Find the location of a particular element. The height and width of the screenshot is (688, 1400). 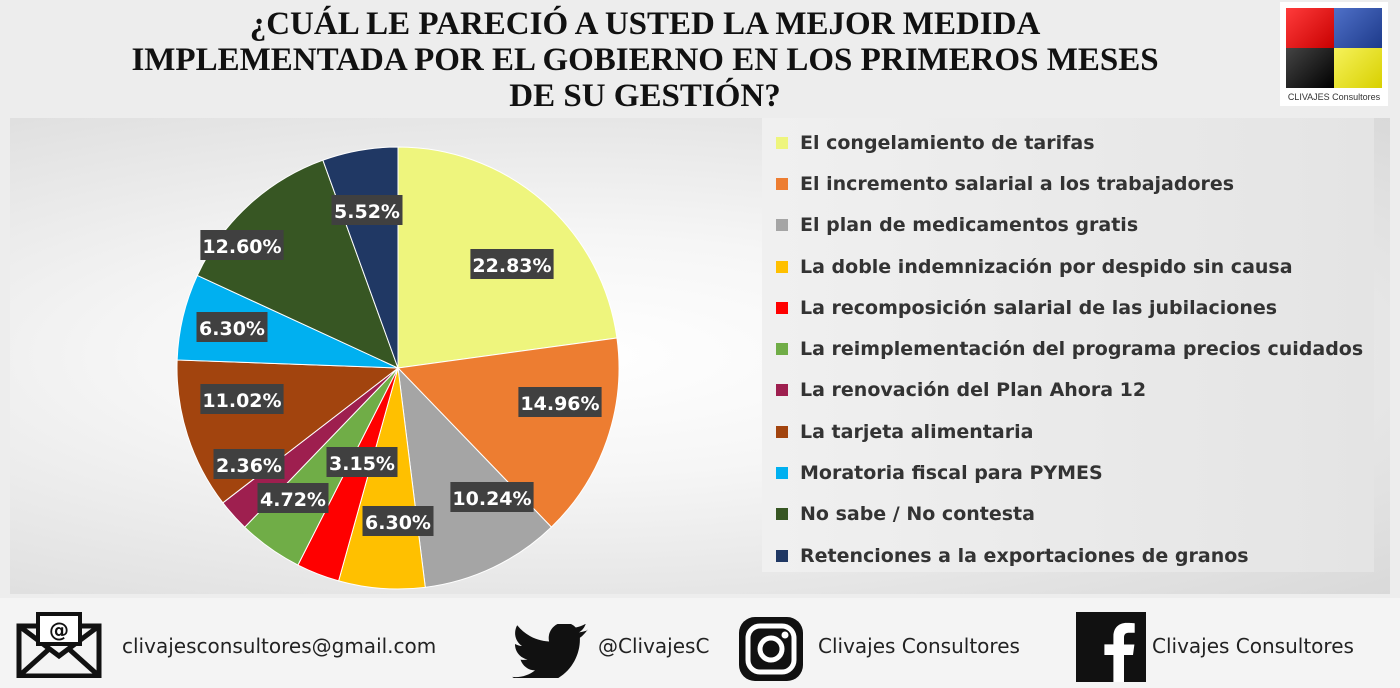

clivajes-logo: CLIVAJES Consultores is located at coordinates (1334, 54).